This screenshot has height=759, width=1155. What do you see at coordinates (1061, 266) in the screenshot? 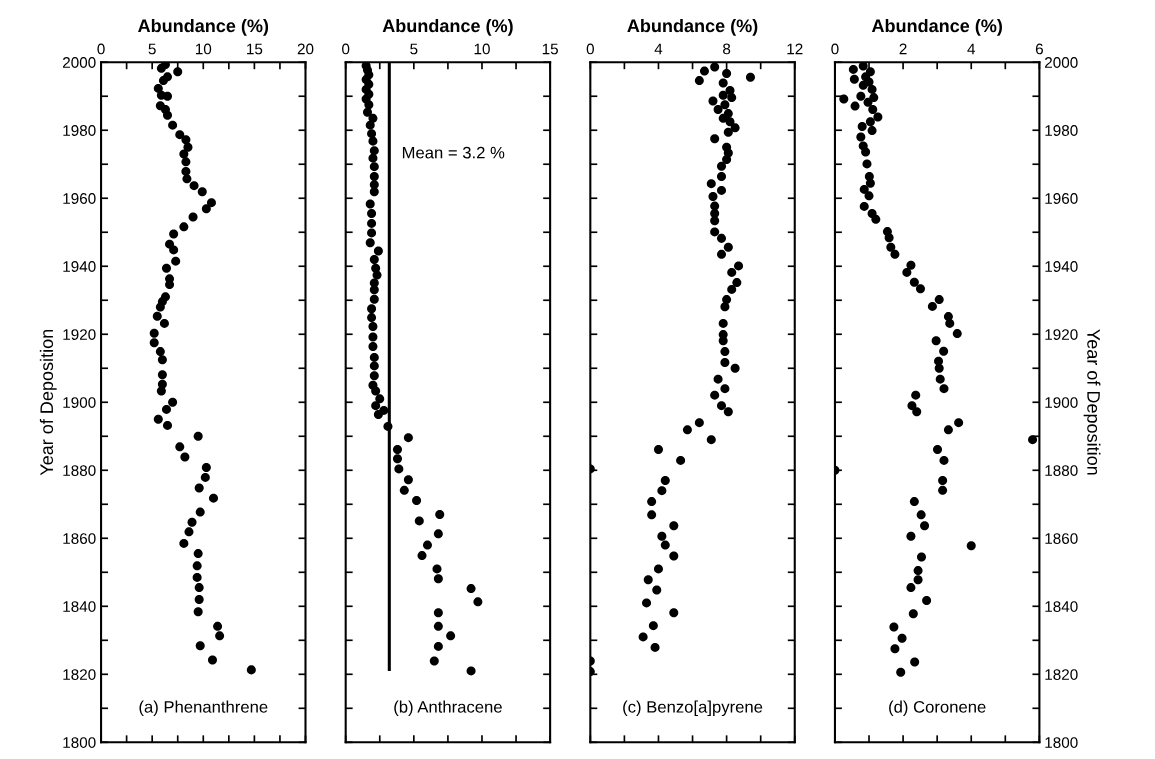
I see `y2-tick-label: 1940` at bounding box center [1061, 266].